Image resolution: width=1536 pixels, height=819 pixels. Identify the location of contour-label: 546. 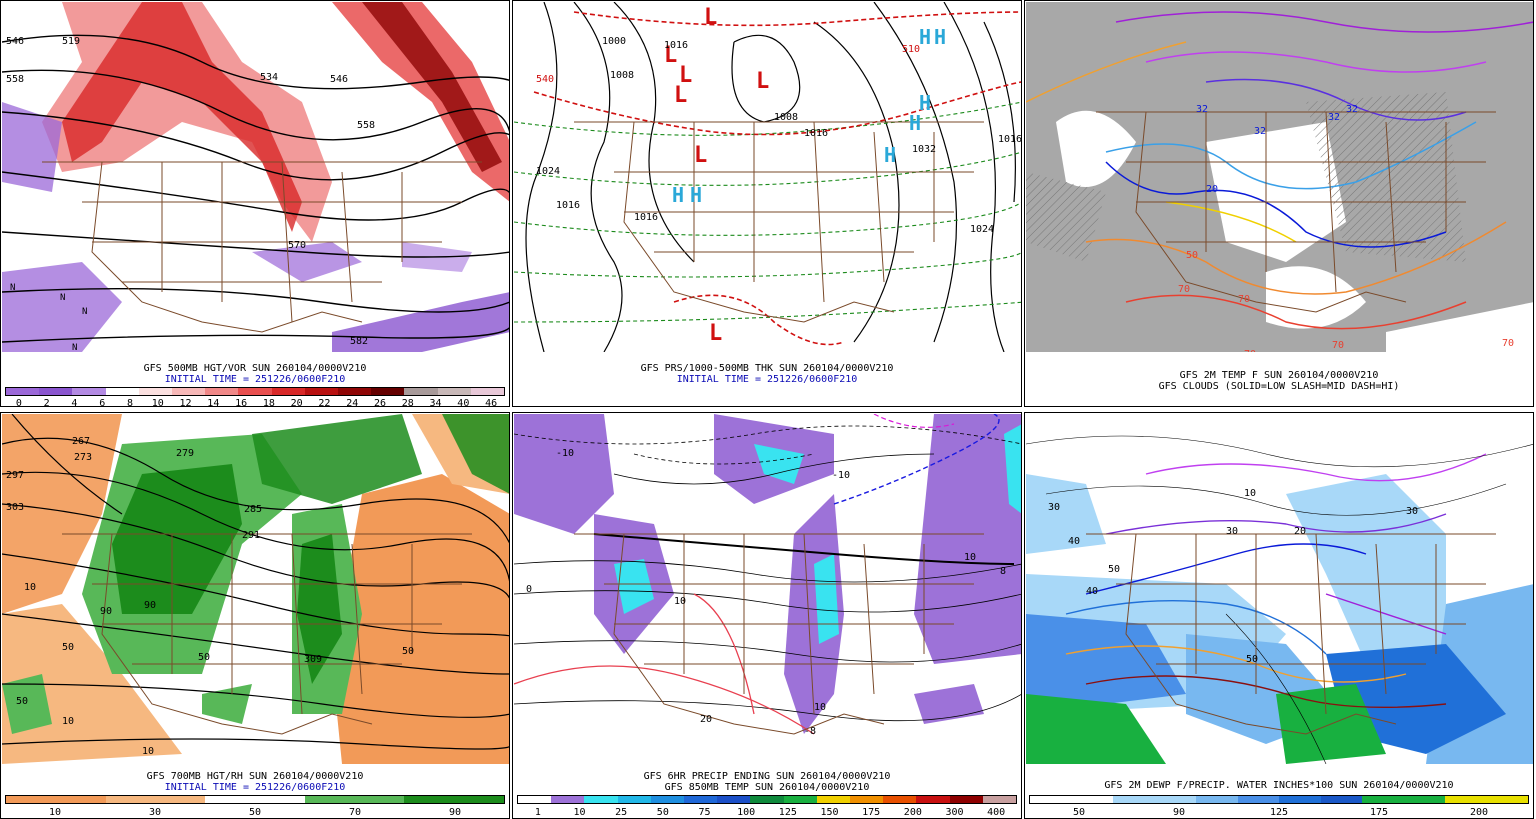
(339, 79).